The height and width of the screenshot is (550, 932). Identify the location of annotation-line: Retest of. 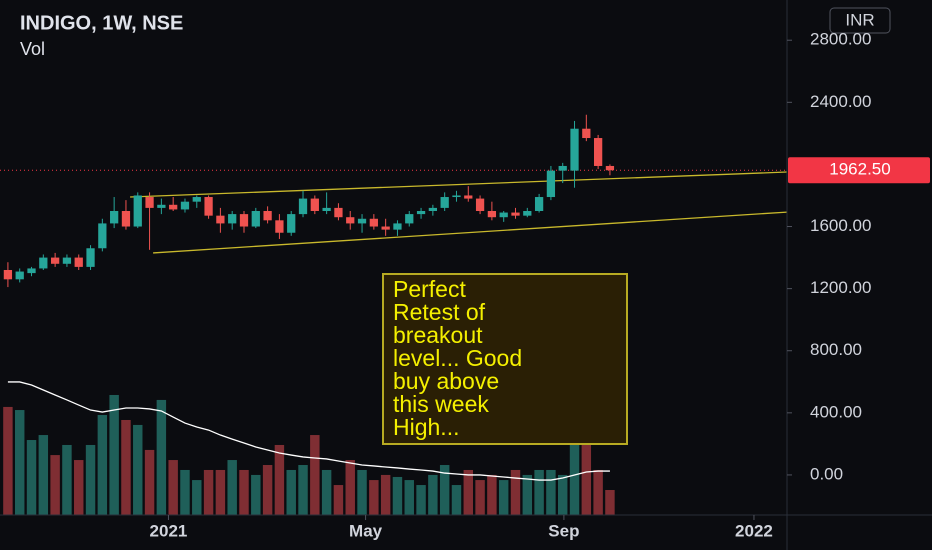
(439, 312).